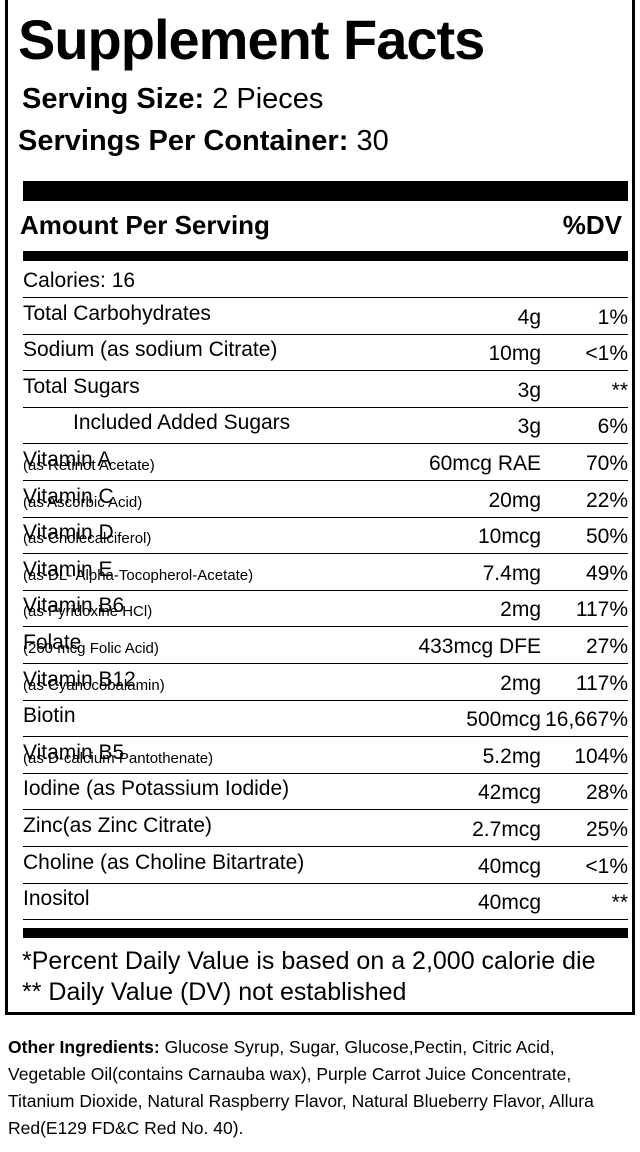  Describe the element at coordinates (325, 353) in the screenshot. I see `nutrient-row: Sodium (as sodium Citrate) 10mg <1%` at that location.